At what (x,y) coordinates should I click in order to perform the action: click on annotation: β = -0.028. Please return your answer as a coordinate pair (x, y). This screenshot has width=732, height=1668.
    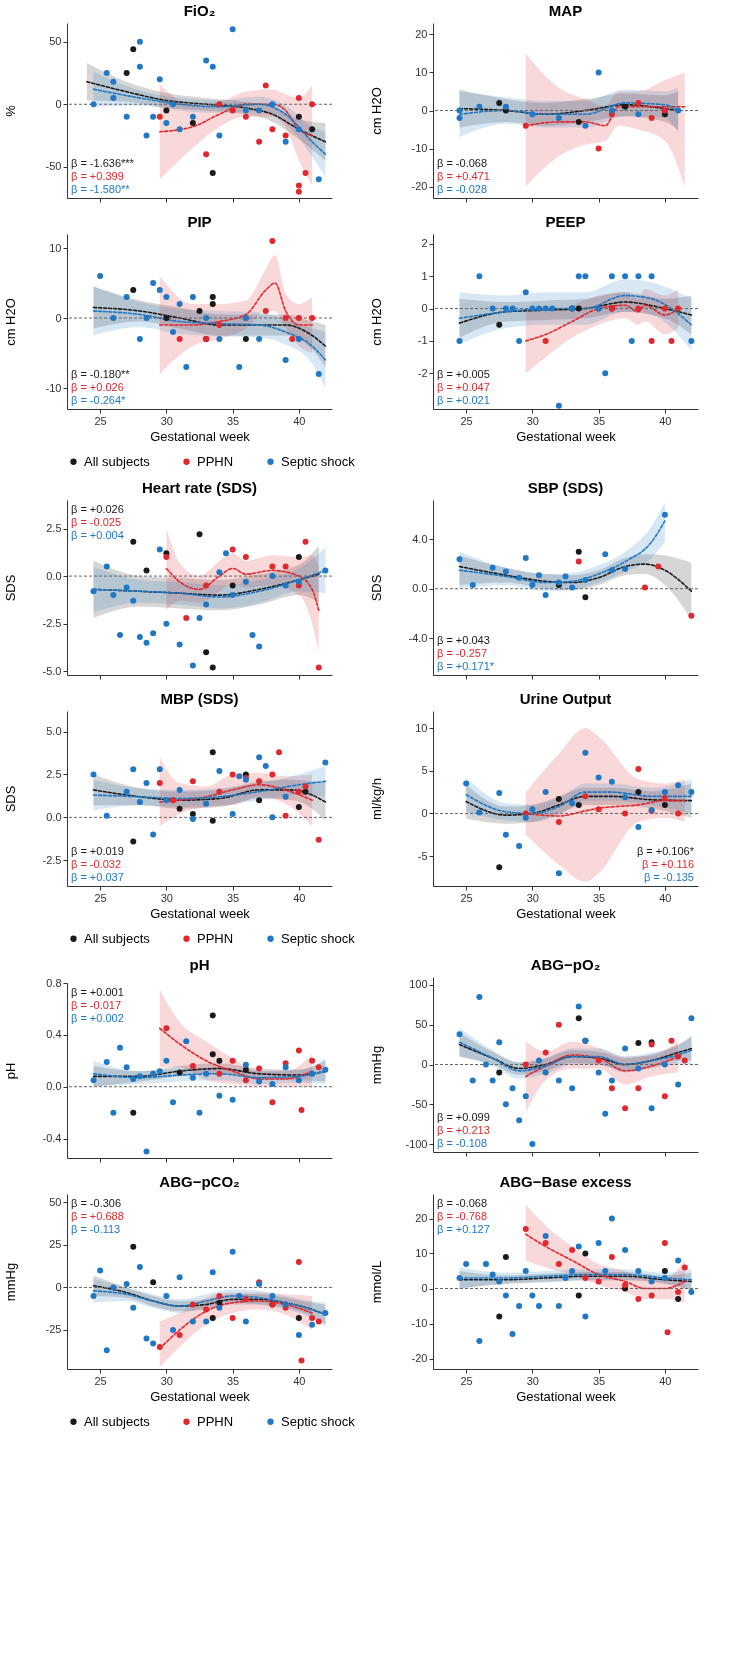
    Looking at the image, I should click on (462, 189).